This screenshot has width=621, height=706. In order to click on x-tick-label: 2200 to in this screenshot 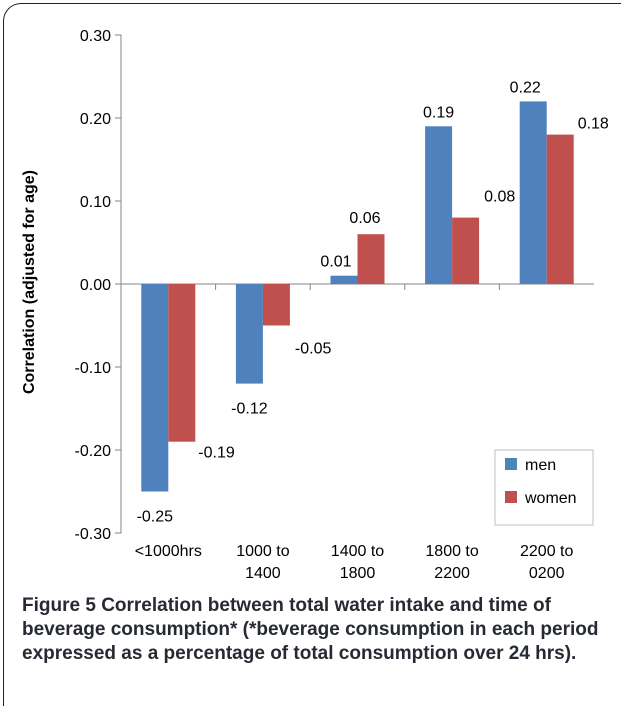, I will do `click(546, 551)`.